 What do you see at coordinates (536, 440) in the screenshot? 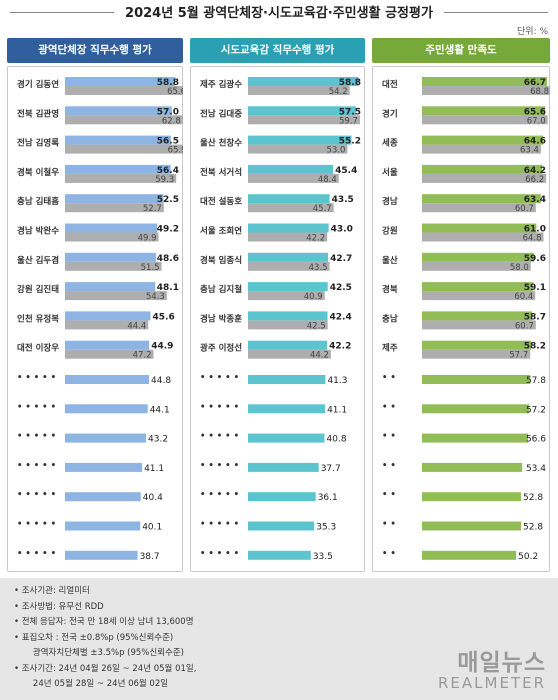
I see `region-value: 56.6` at bounding box center [536, 440].